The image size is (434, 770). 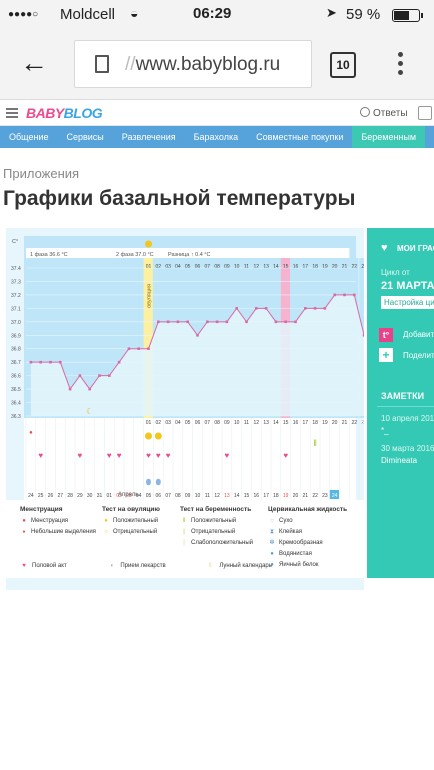 What do you see at coordinates (16, 282) in the screenshot?
I see `y-tick-label: 37.3` at bounding box center [16, 282].